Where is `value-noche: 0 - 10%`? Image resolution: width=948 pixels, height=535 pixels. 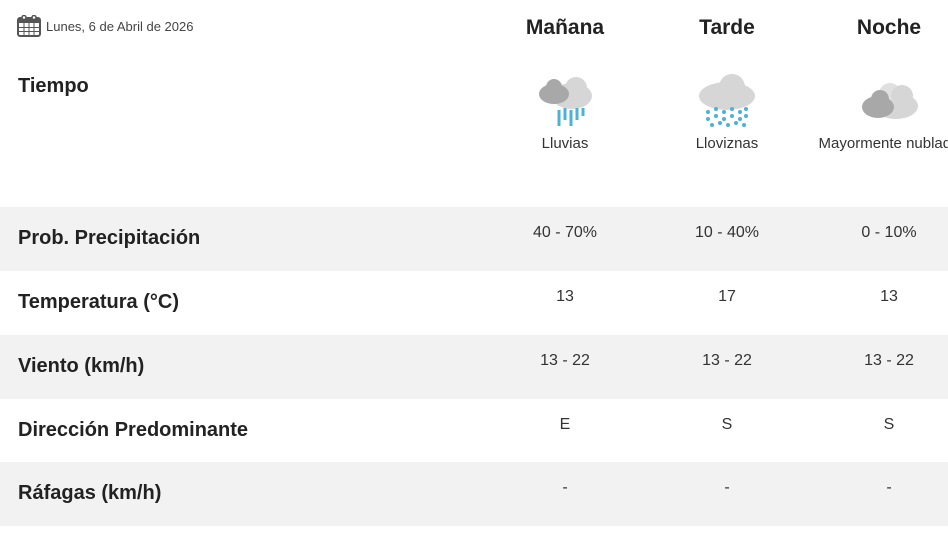
value-noche: 0 - 10% is located at coordinates (889, 232).